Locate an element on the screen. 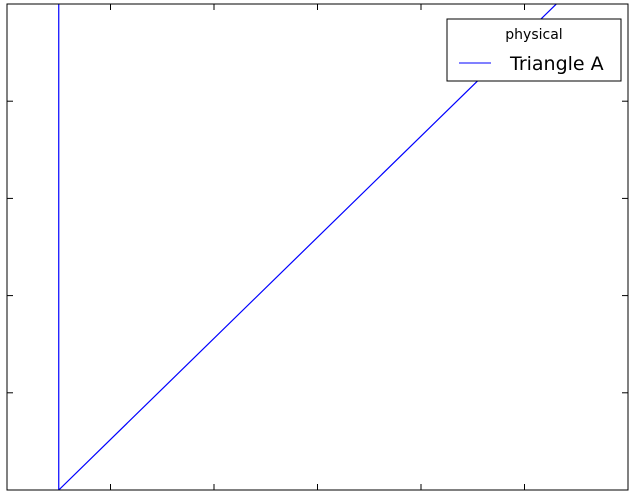 This screenshot has width=640, height=500. legend-label-triangle-a: Triangle A is located at coordinates (556, 64).